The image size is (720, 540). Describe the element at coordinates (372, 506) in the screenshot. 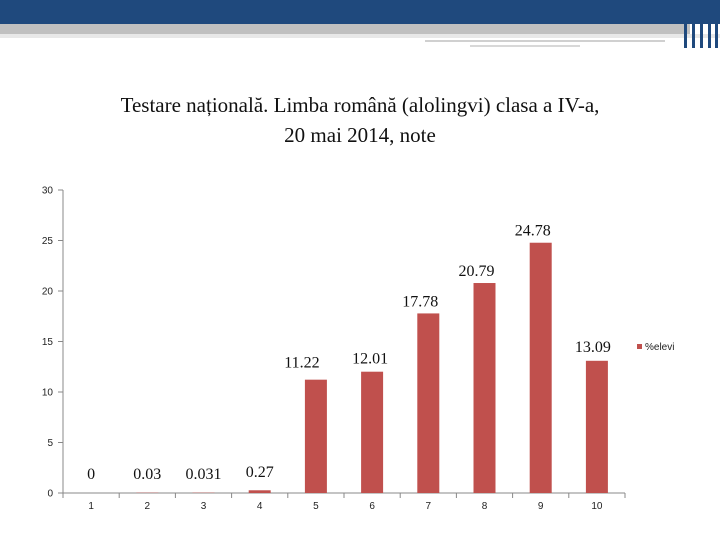

I see `x-tick-label: 6` at that location.